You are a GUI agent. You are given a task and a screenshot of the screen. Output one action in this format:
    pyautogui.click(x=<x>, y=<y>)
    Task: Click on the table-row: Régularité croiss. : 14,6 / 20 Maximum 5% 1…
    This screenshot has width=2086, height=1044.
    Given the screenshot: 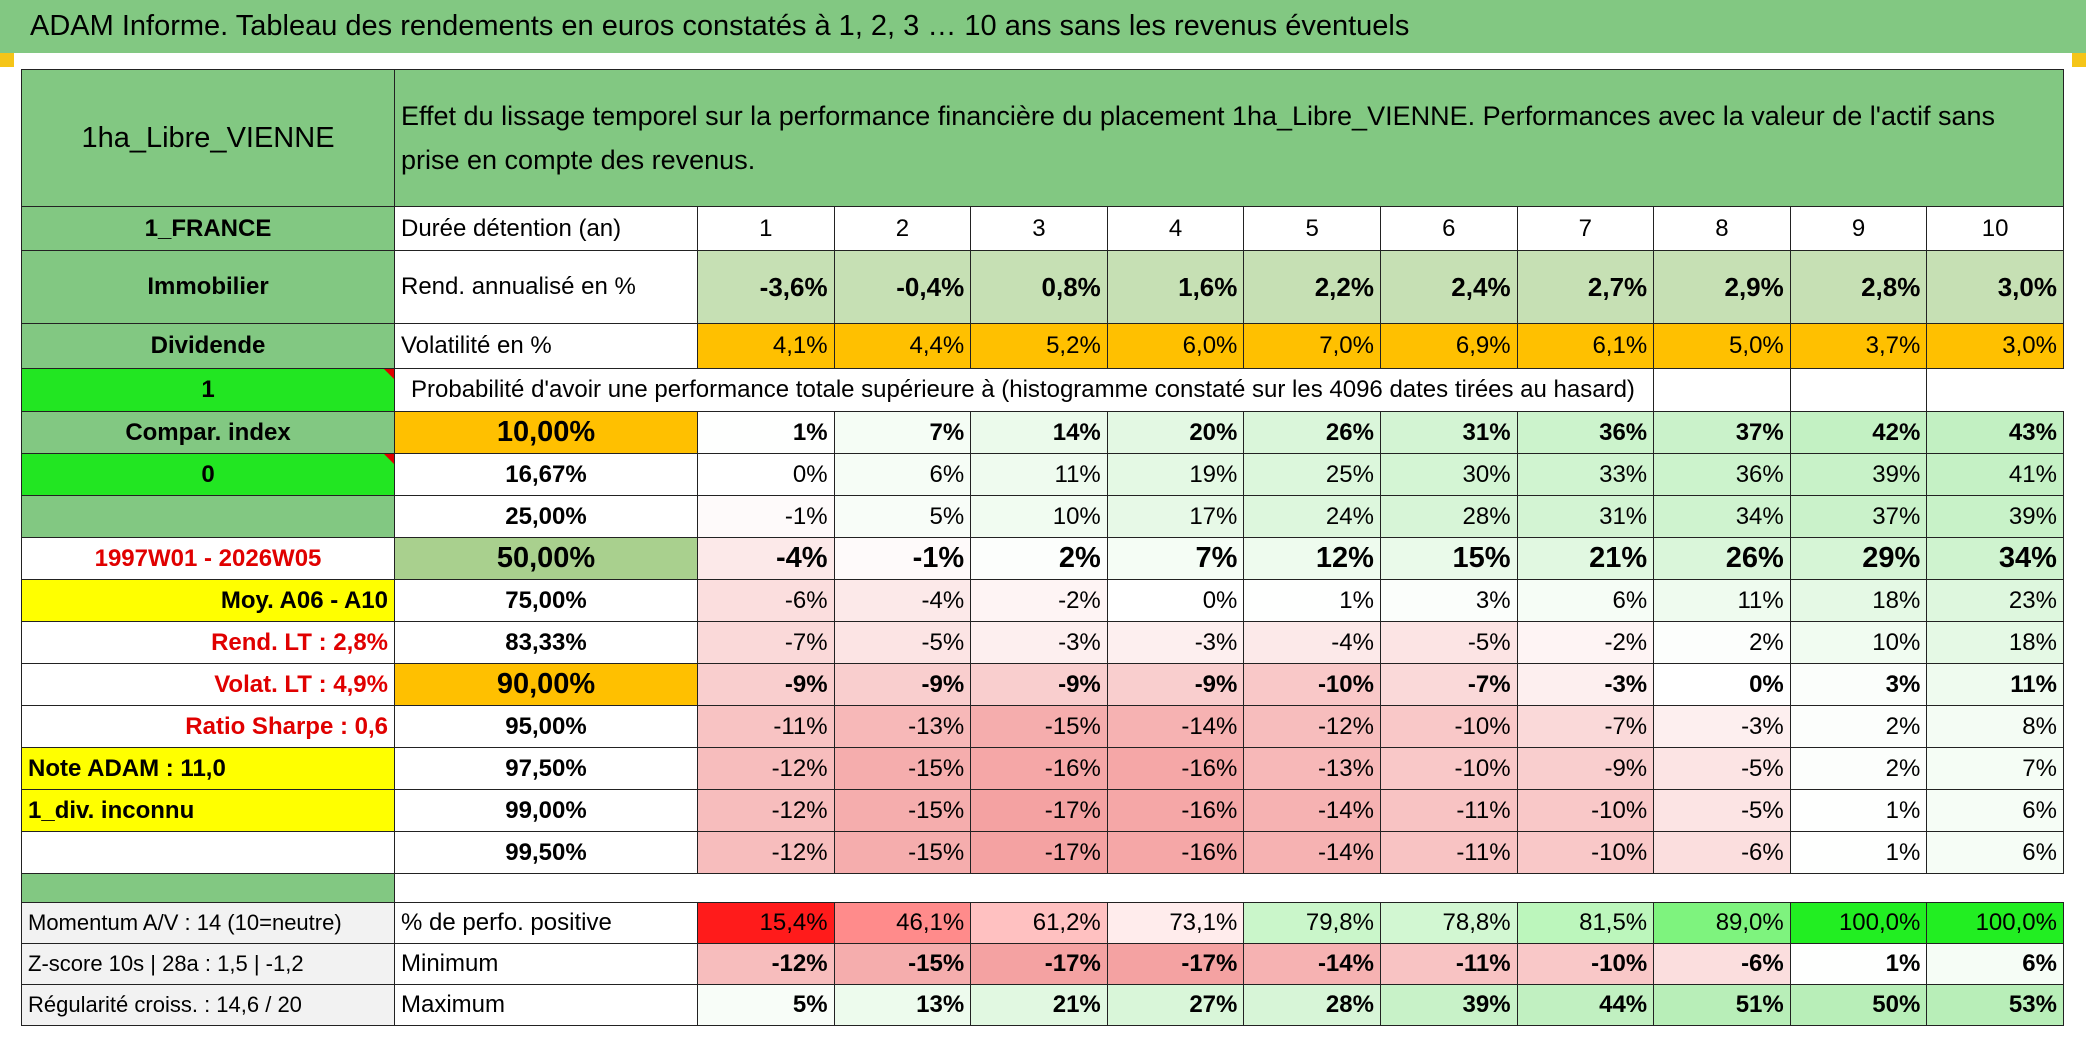 What is the action you would take?
    pyautogui.click(x=1042, y=1005)
    